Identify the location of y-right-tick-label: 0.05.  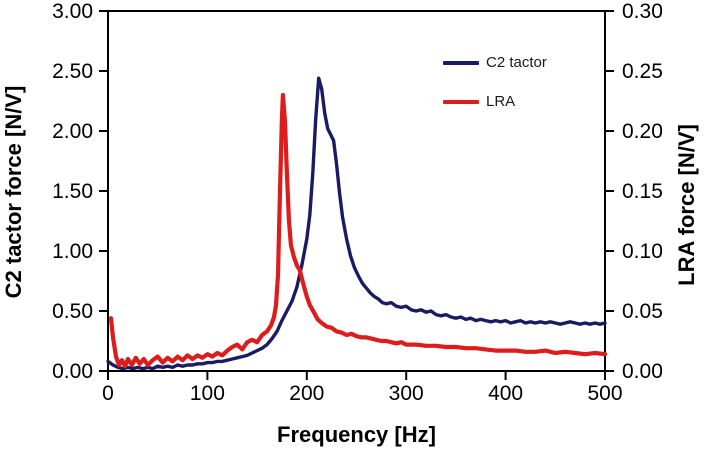
(642, 311).